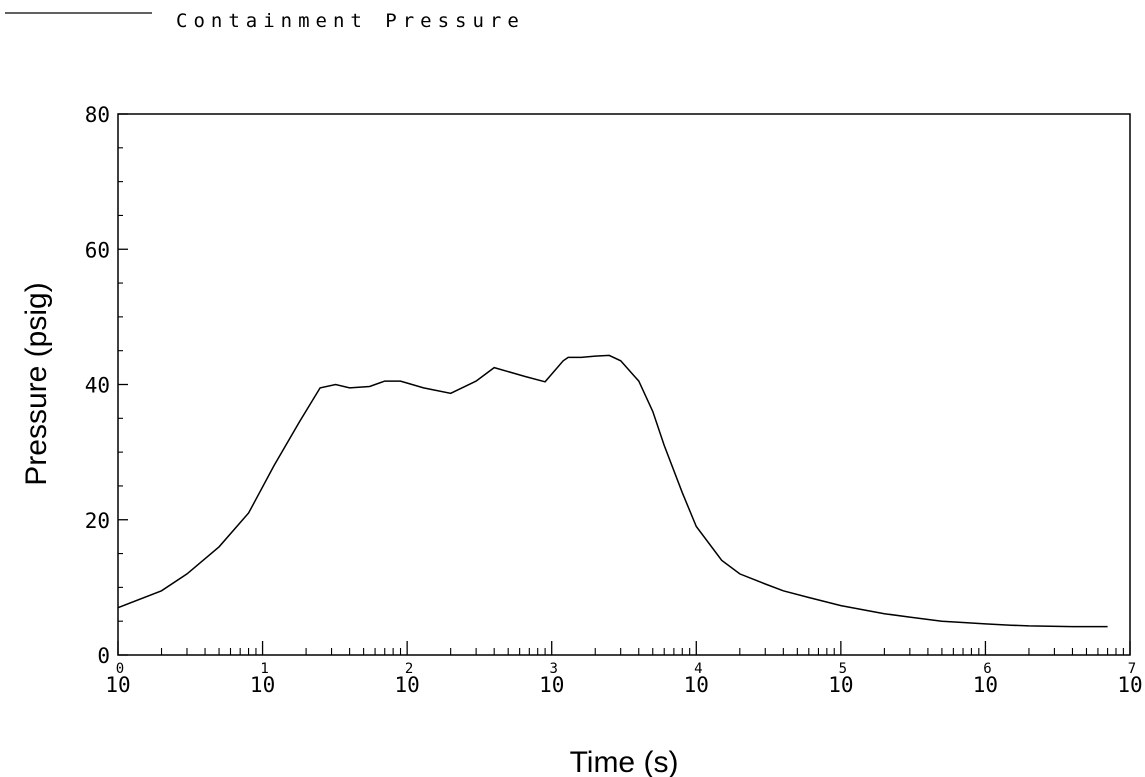 This screenshot has height=777, width=1145. Describe the element at coordinates (843, 669) in the screenshot. I see `x-tick-exponent: 5` at that location.